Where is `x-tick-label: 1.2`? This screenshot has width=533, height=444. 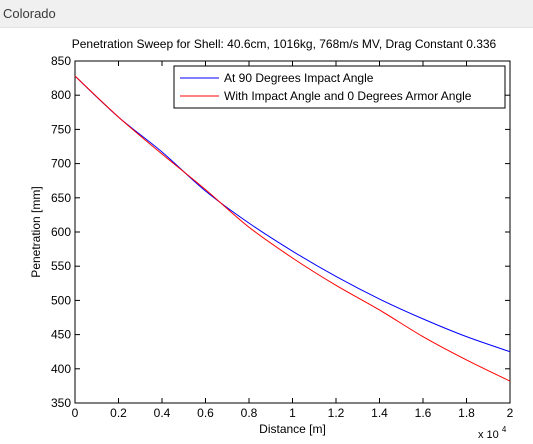
x-tick-label: 1.2 is located at coordinates (336, 413).